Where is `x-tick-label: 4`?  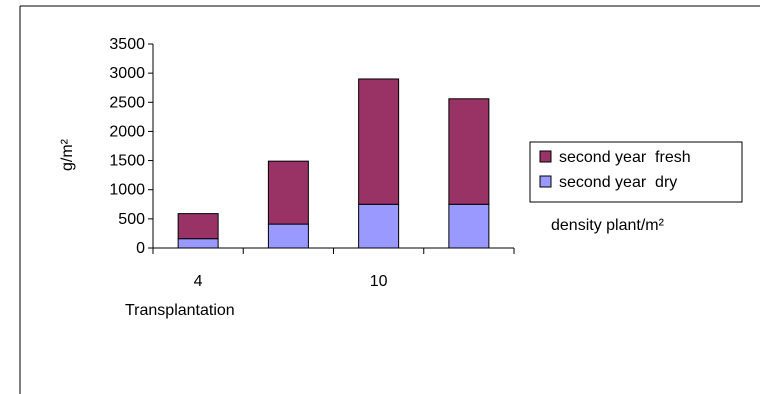 x-tick-label: 4 is located at coordinates (198, 281).